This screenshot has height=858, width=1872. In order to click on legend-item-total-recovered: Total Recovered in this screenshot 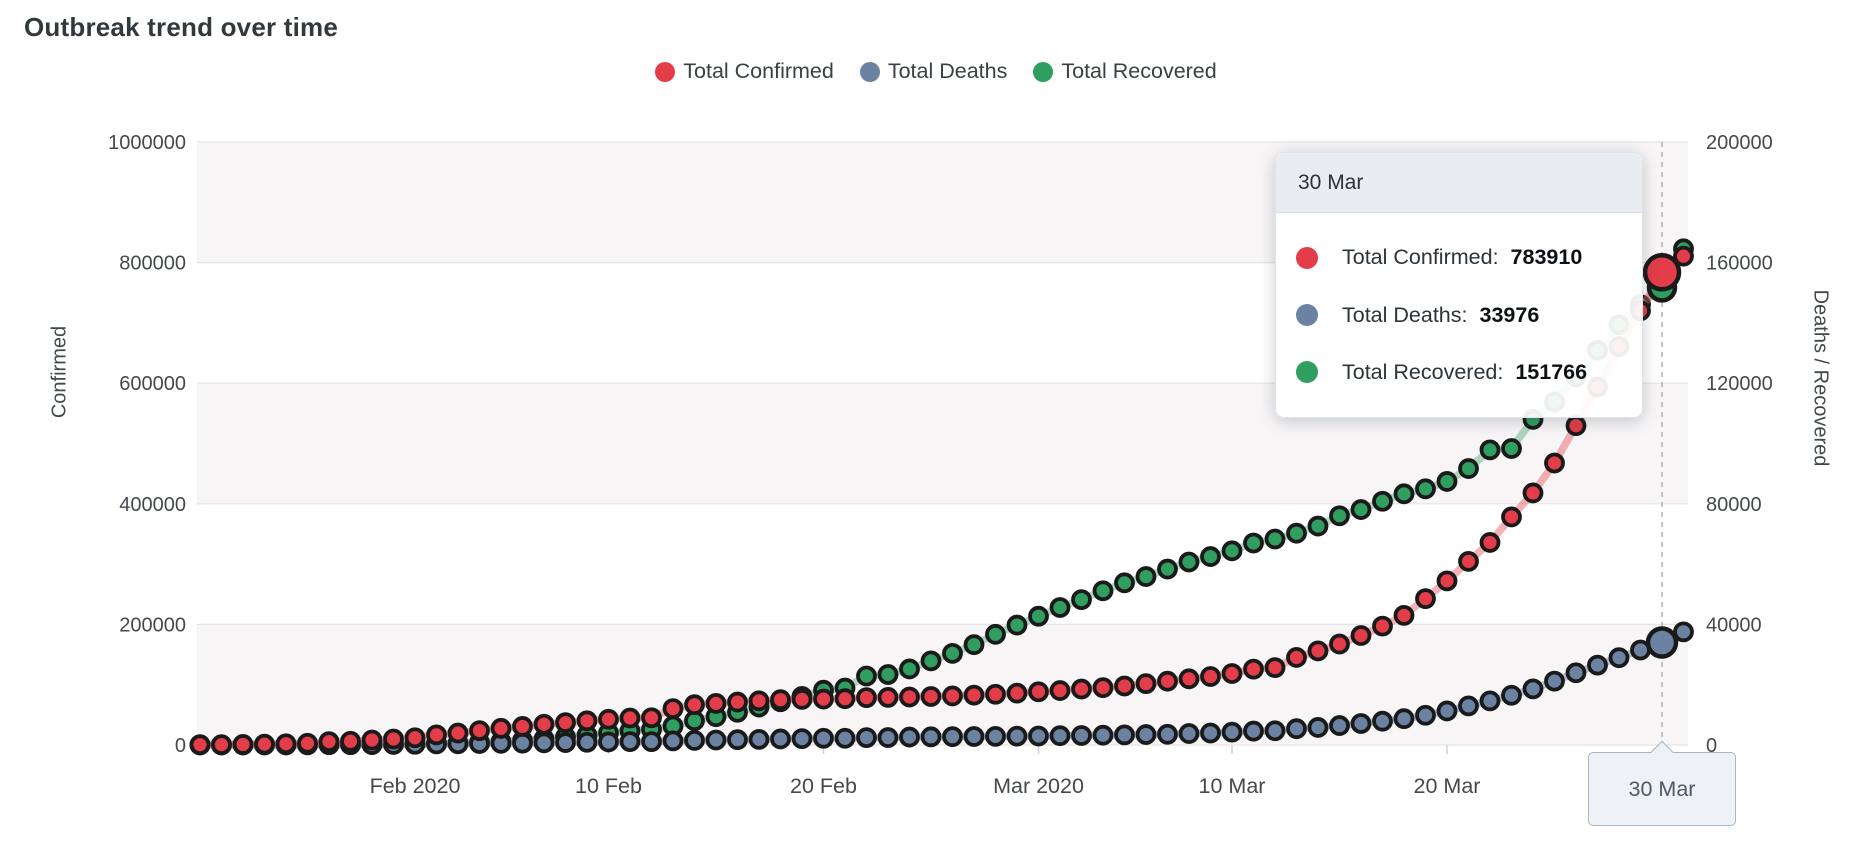, I will do `click(1125, 71)`.